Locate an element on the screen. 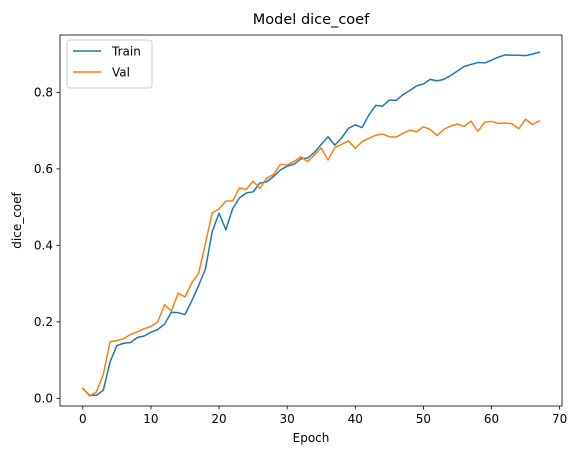 The image size is (573, 455). x-tick-label: 40 is located at coordinates (355, 419).